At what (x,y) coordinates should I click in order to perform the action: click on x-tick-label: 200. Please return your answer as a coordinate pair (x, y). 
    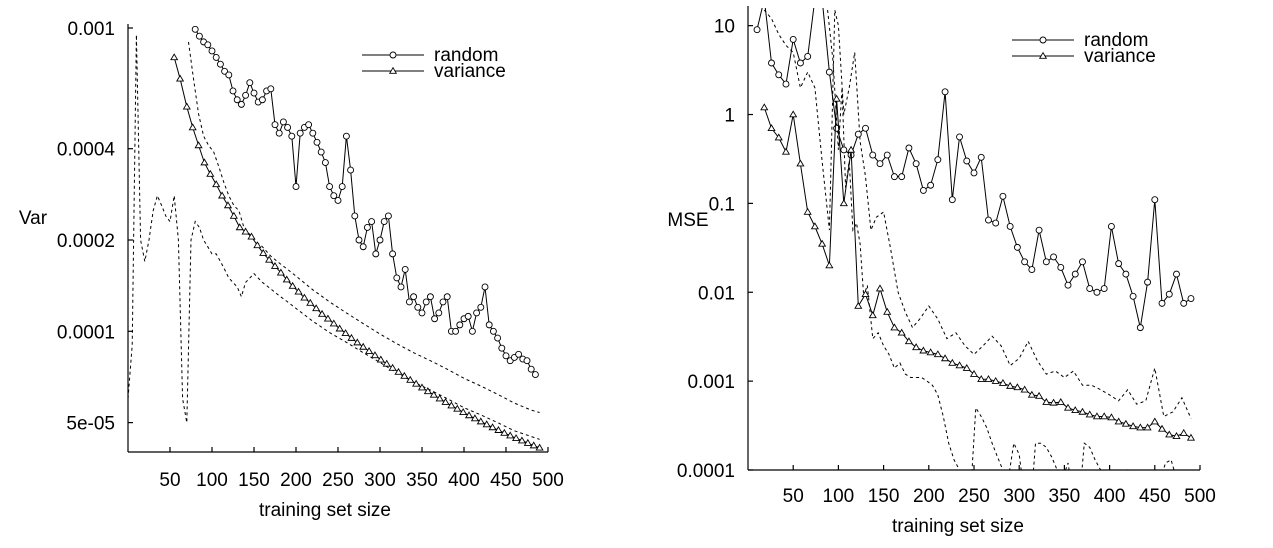
    Looking at the image, I should click on (929, 496).